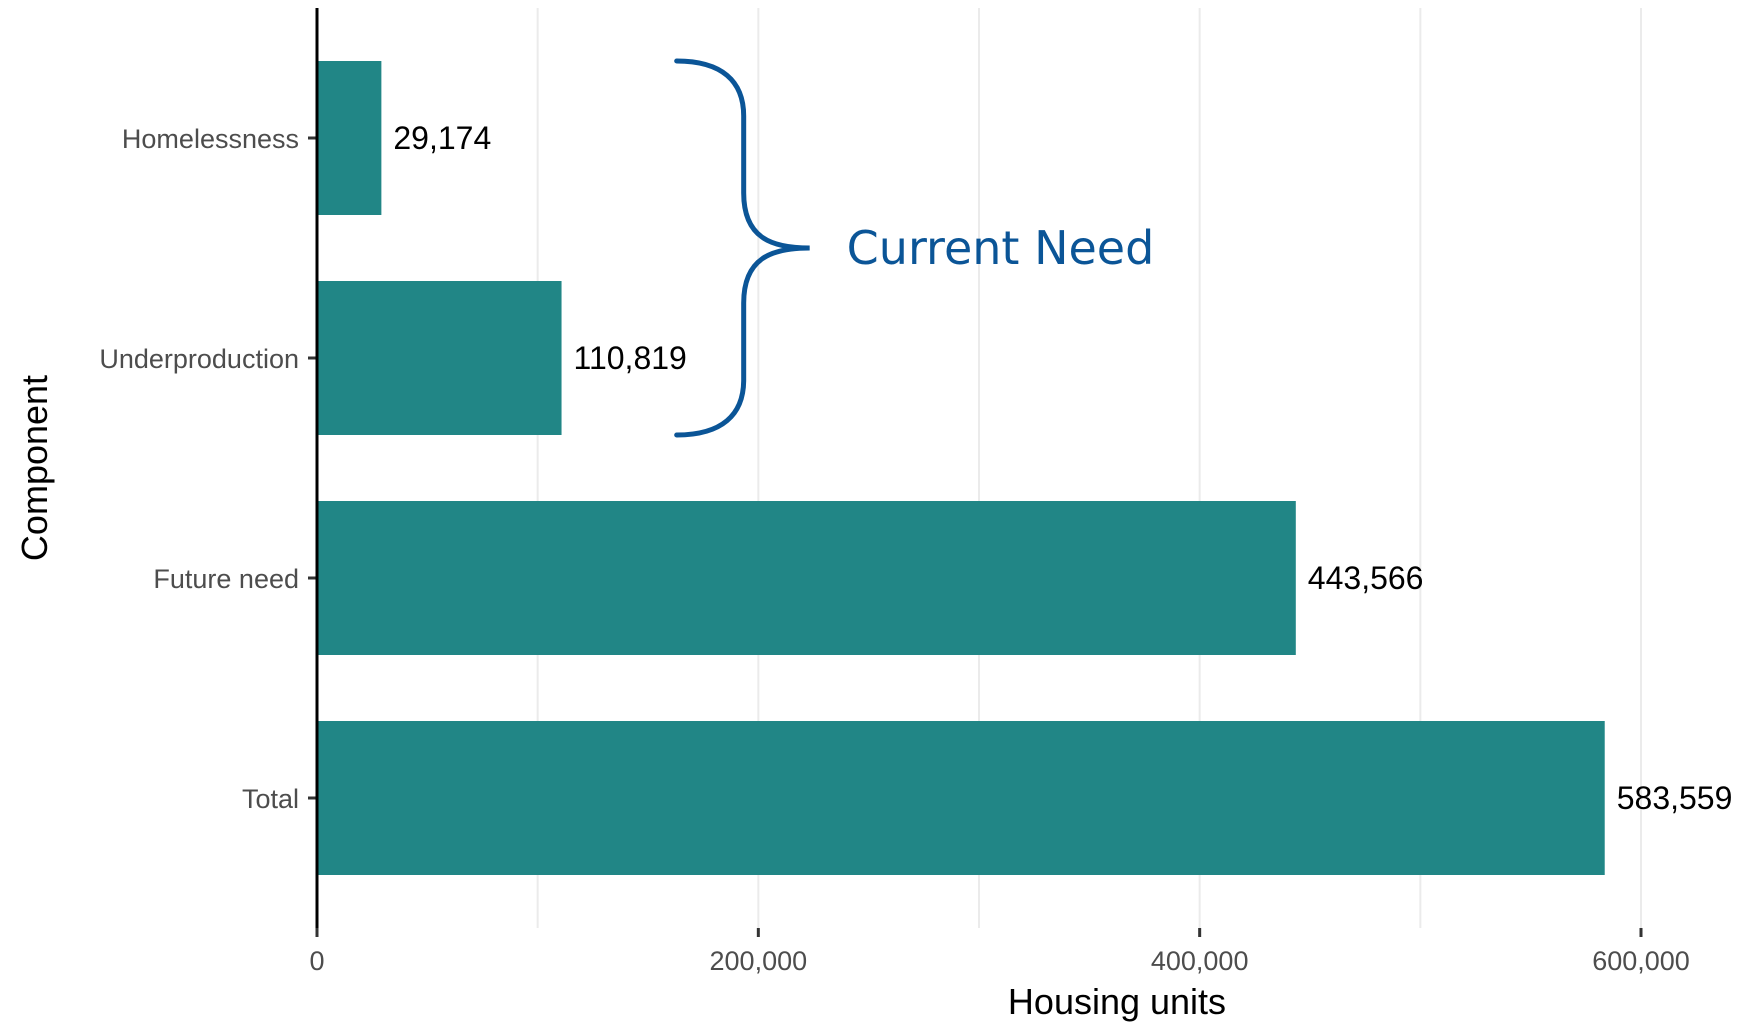 The image size is (1750, 1027). What do you see at coordinates (1001, 248) in the screenshot?
I see `annotation-label: Current Need` at bounding box center [1001, 248].